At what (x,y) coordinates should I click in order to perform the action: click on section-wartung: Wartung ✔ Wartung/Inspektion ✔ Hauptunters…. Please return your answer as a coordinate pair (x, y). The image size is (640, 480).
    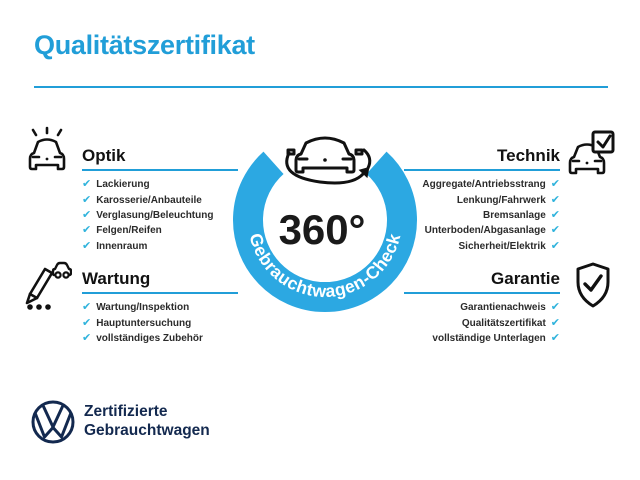
    Looking at the image, I should click on (160, 307).